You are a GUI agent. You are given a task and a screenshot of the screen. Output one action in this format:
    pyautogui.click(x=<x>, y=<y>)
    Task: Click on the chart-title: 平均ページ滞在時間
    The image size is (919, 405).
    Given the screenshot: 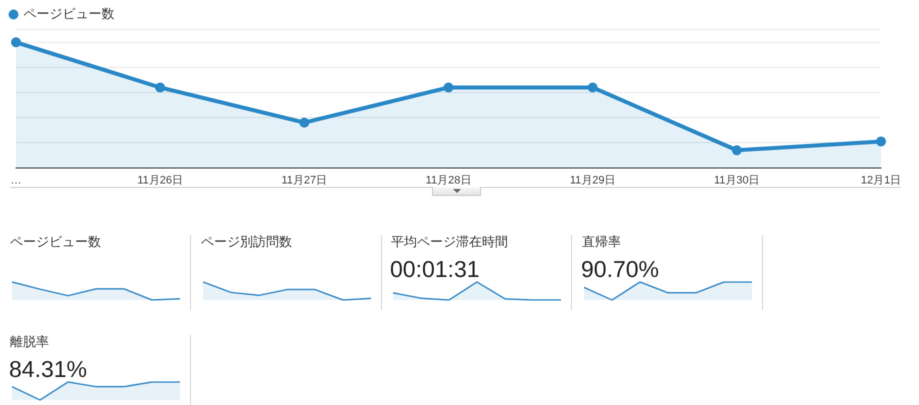 What is the action you would take?
    pyautogui.click(x=449, y=241)
    